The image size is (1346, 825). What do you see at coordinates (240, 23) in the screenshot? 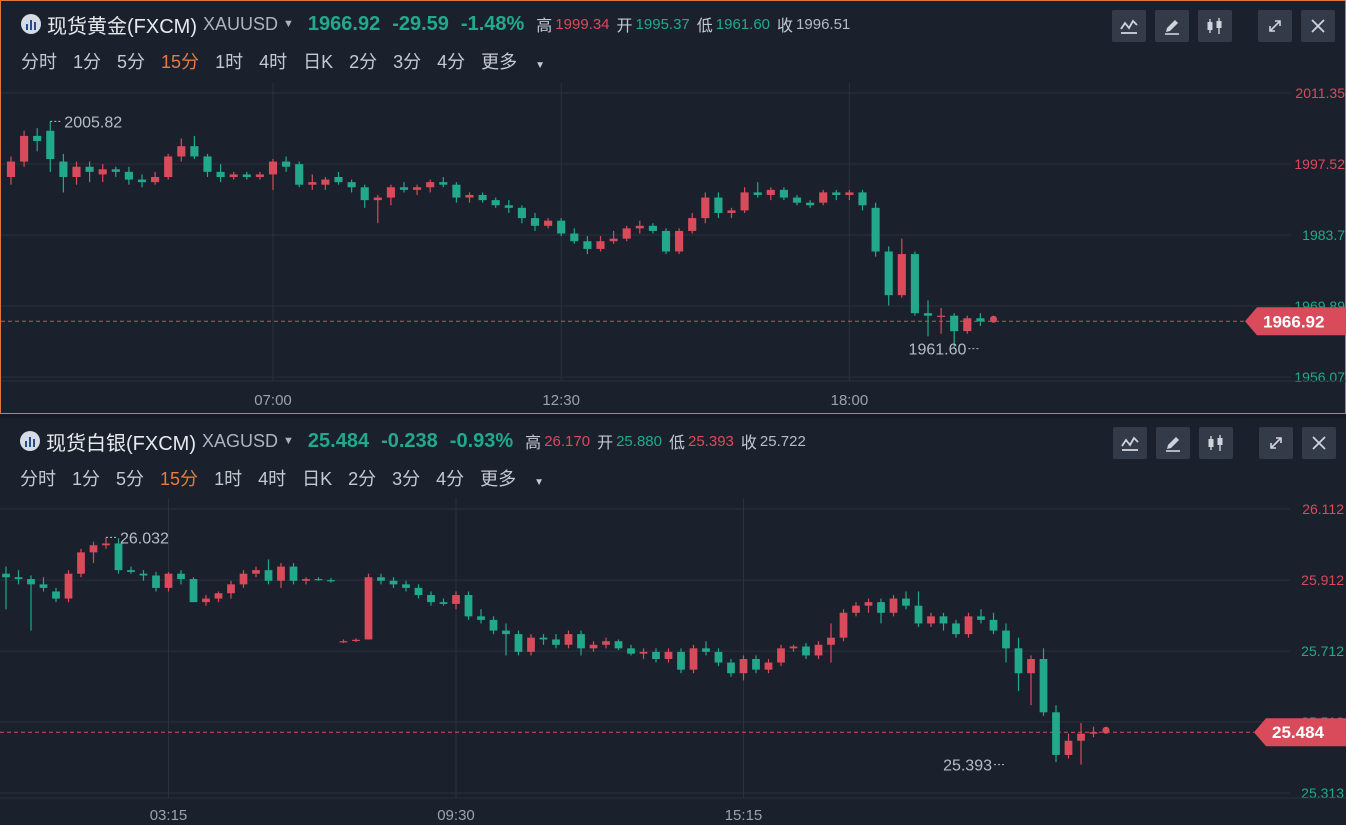
I see `symbol-code: XAUUSD` at bounding box center [240, 23].